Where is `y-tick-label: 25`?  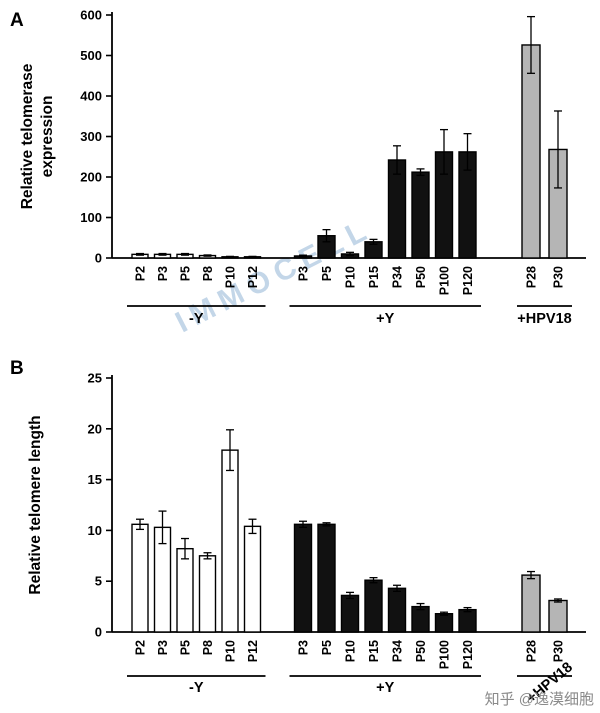 y-tick-label: 25 is located at coordinates (95, 378).